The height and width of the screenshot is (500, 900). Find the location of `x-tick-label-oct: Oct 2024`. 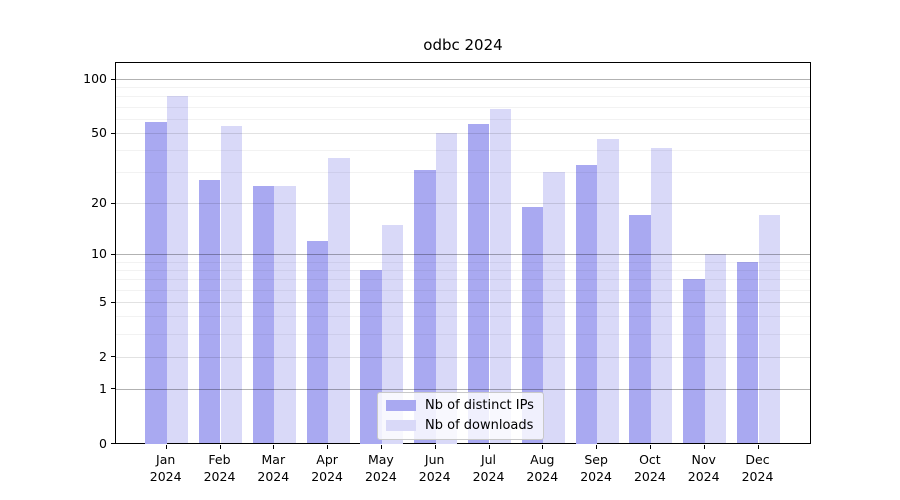

x-tick-label-oct: Oct 2024 is located at coordinates (650, 468).